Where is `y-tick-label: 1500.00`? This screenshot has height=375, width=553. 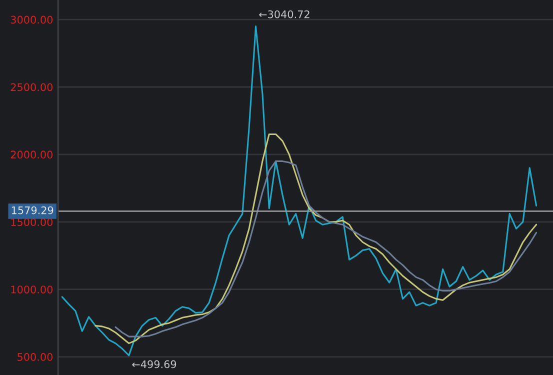 y-tick-label: 1500.00 is located at coordinates (32, 222).